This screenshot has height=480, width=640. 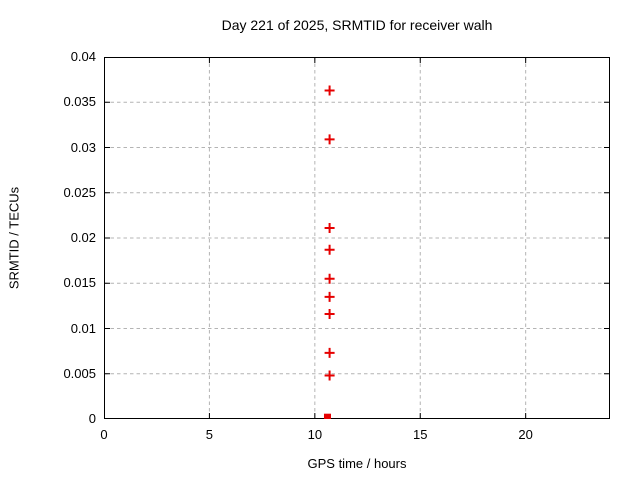 I want to click on y-tick-label: 0.015, so click(x=79, y=283).